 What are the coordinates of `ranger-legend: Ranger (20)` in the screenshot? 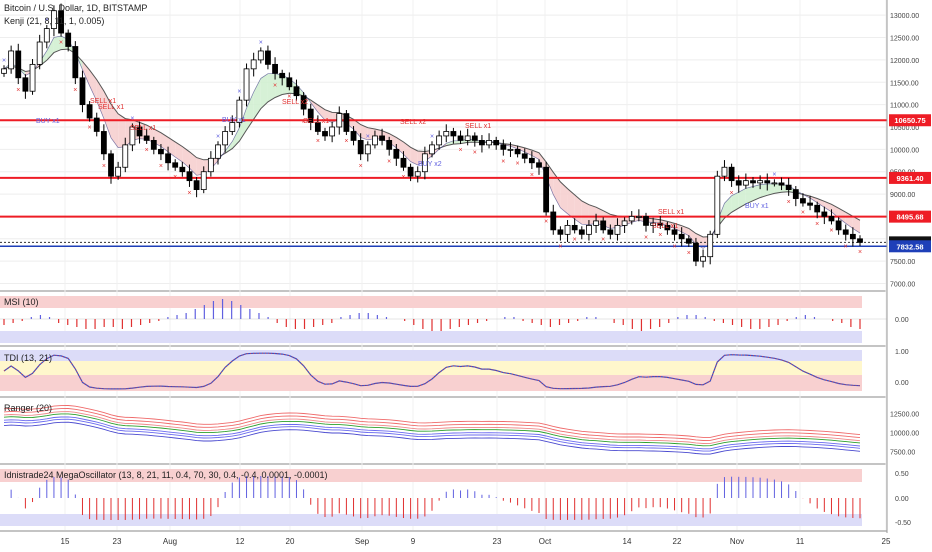 It's located at (28, 408).